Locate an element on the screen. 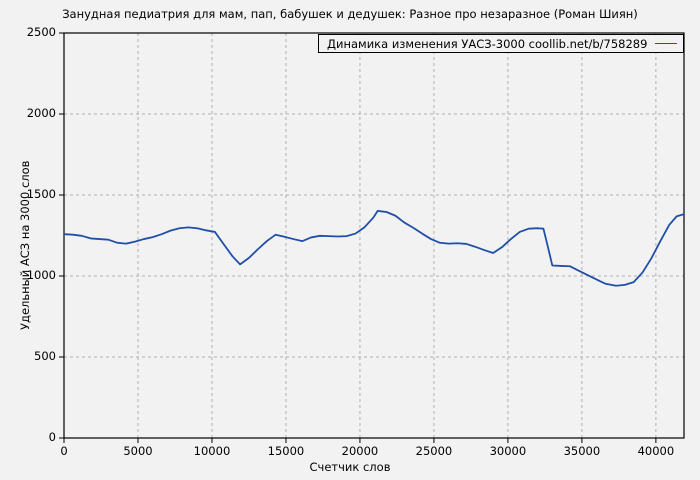 This screenshot has height=480, width=700. y-tick-label: 1500 is located at coordinates (41, 194).